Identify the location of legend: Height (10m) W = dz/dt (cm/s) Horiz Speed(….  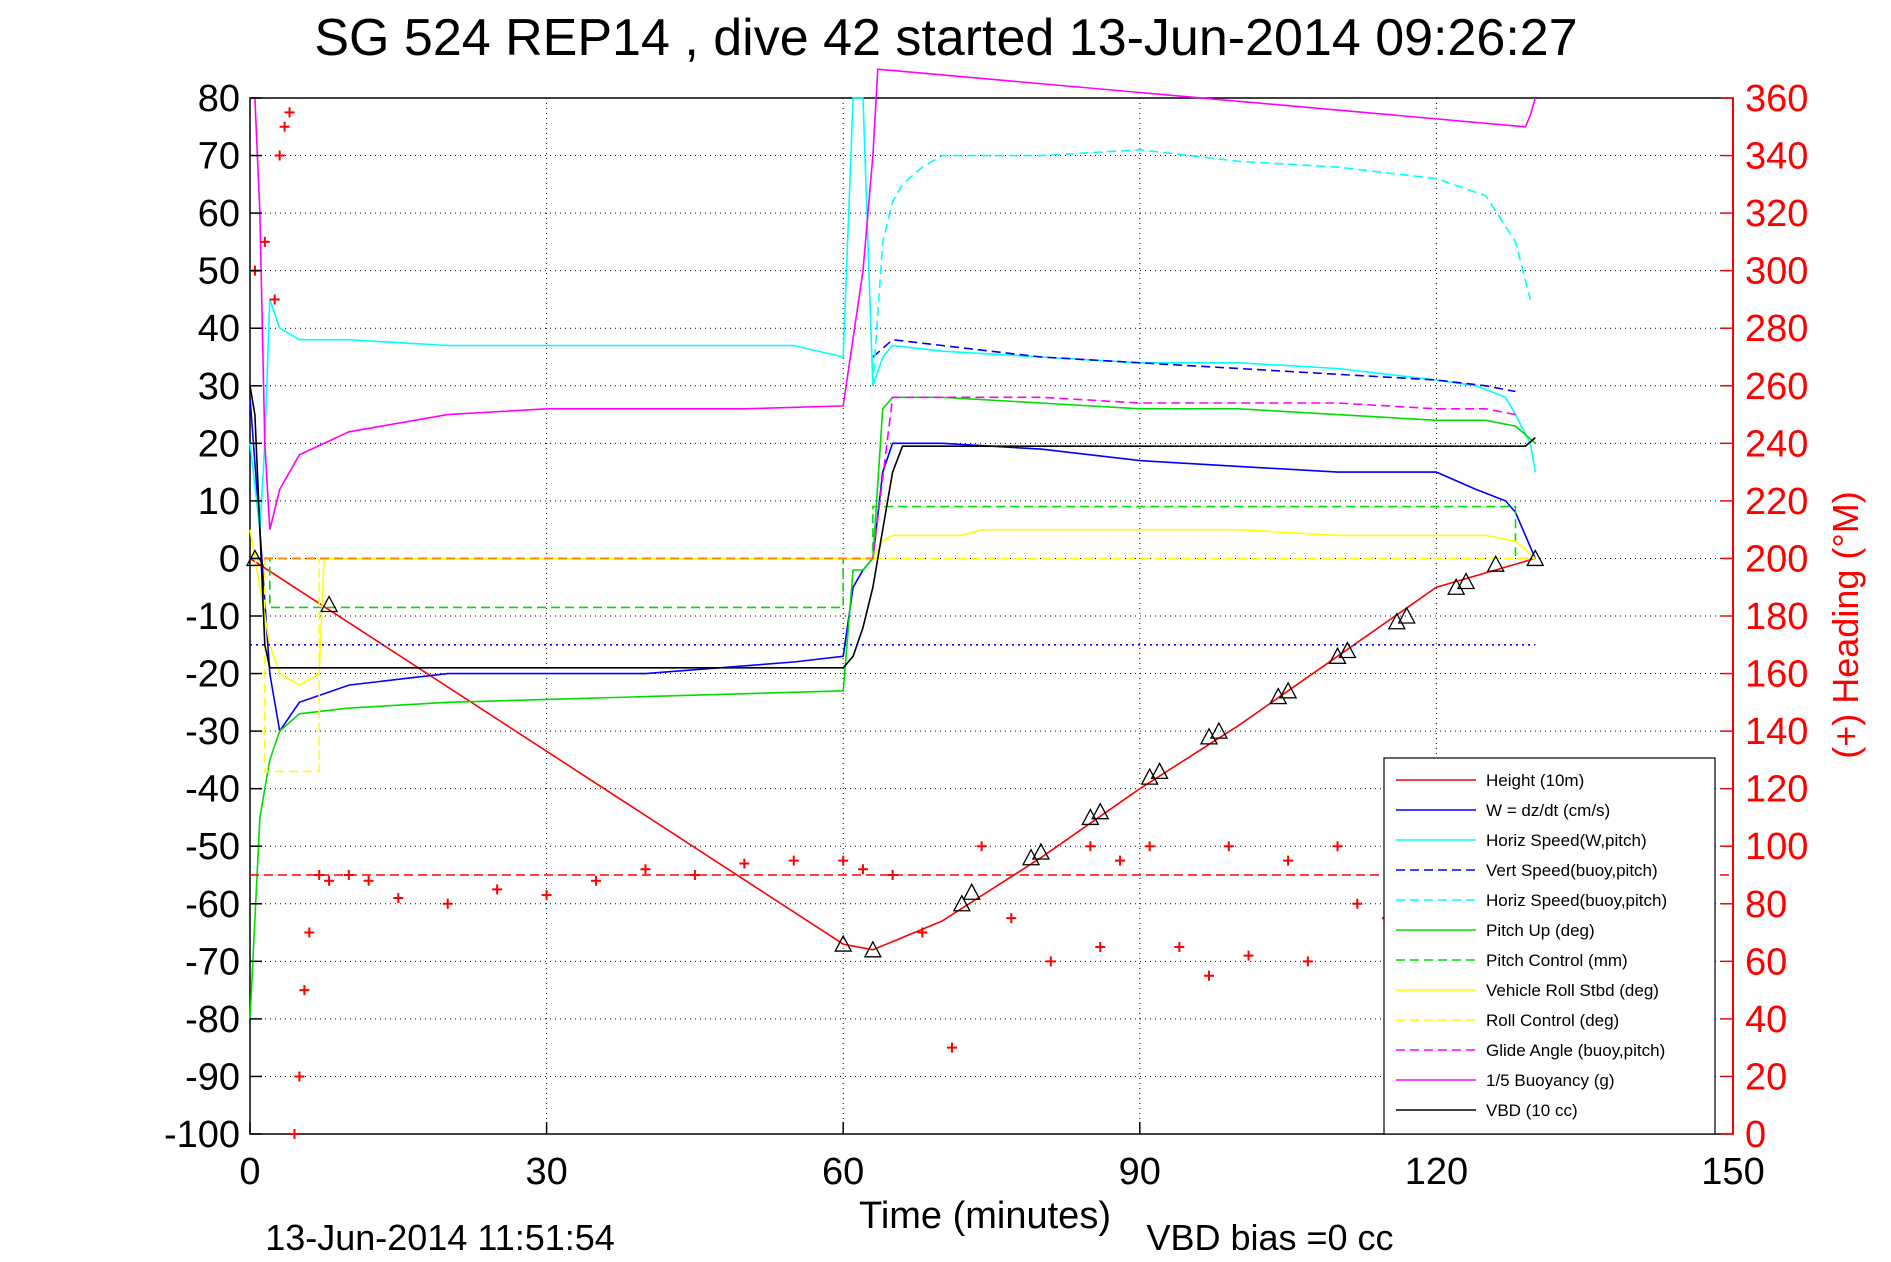
(1549, 946).